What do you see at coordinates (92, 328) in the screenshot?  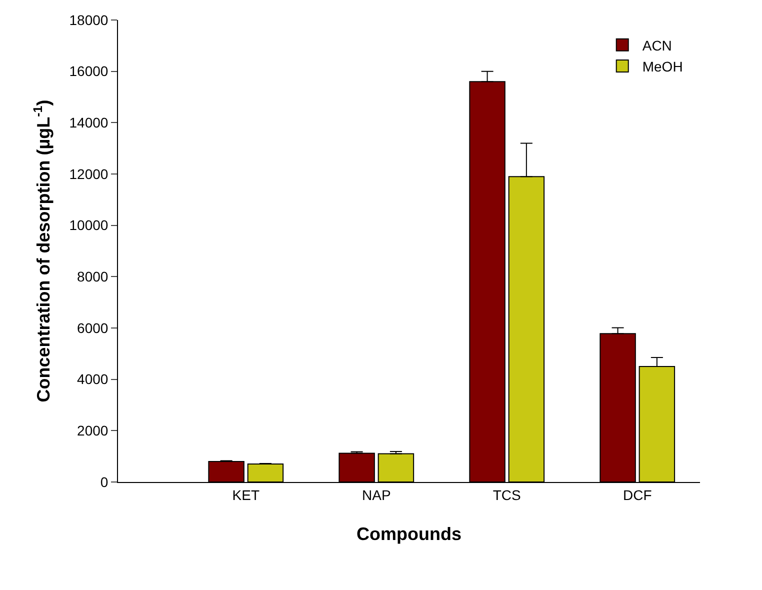 I see `y-tick-label: 6000` at bounding box center [92, 328].